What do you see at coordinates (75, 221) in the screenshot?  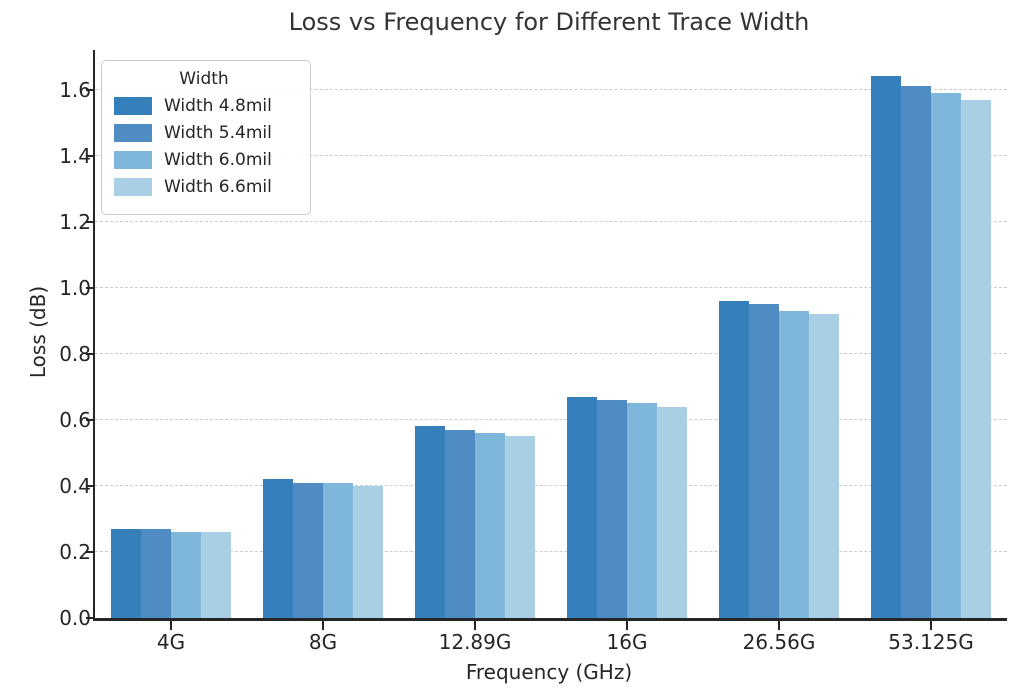 I see `y-tick-label: 1.2` at bounding box center [75, 221].